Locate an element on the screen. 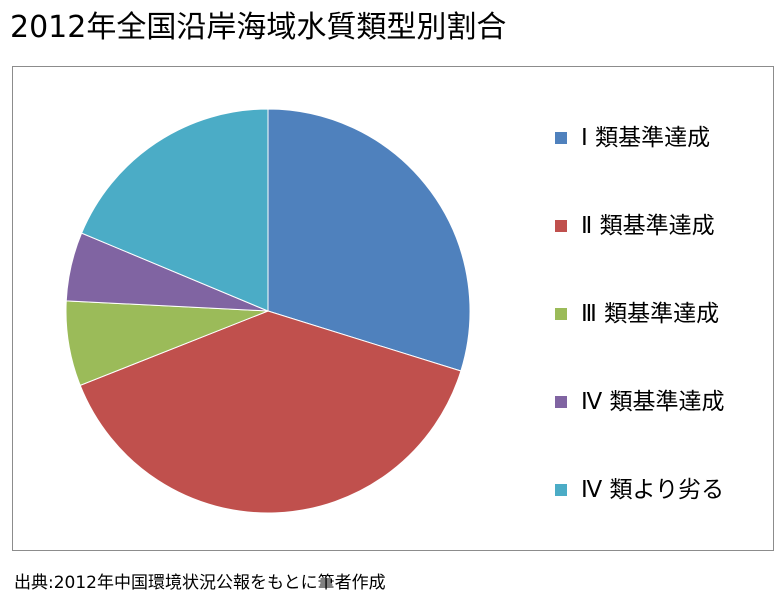 This screenshot has height=606, width=783. chart-title: 2012年全国沿岸海域水質類型別割合 is located at coordinates (258, 27).